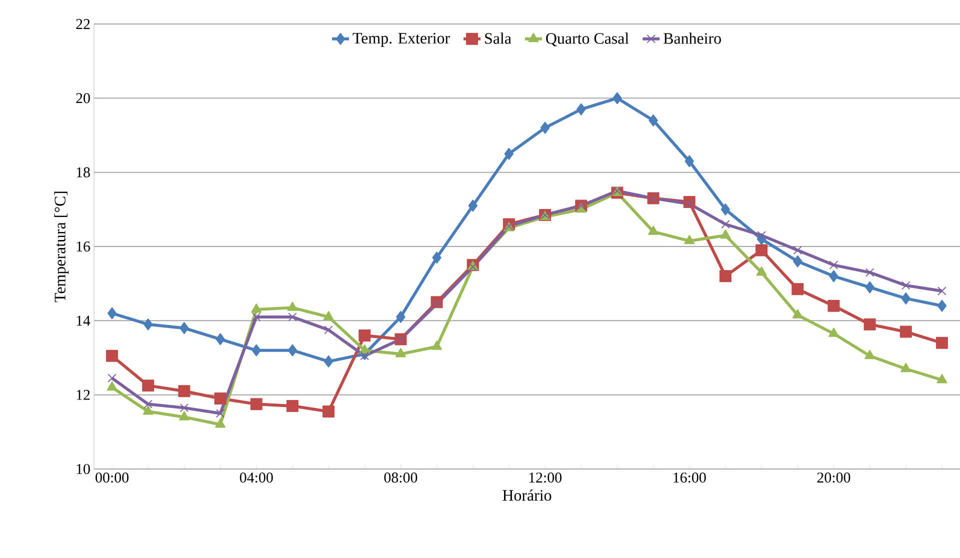  Describe the element at coordinates (527, 495) in the screenshot. I see `x-axis-title: Horário` at that location.